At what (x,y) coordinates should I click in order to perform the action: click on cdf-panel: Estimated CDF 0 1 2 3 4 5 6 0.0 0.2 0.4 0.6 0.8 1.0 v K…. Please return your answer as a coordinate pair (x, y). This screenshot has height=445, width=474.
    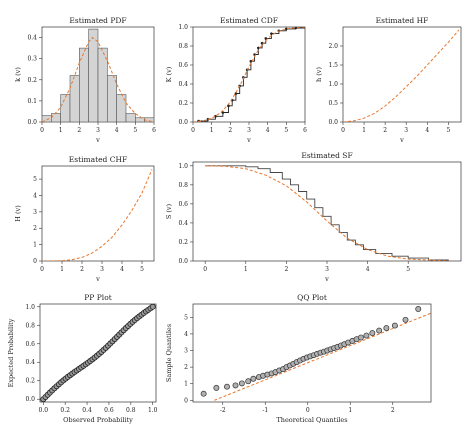
    Looking at the image, I should click on (236, 80).